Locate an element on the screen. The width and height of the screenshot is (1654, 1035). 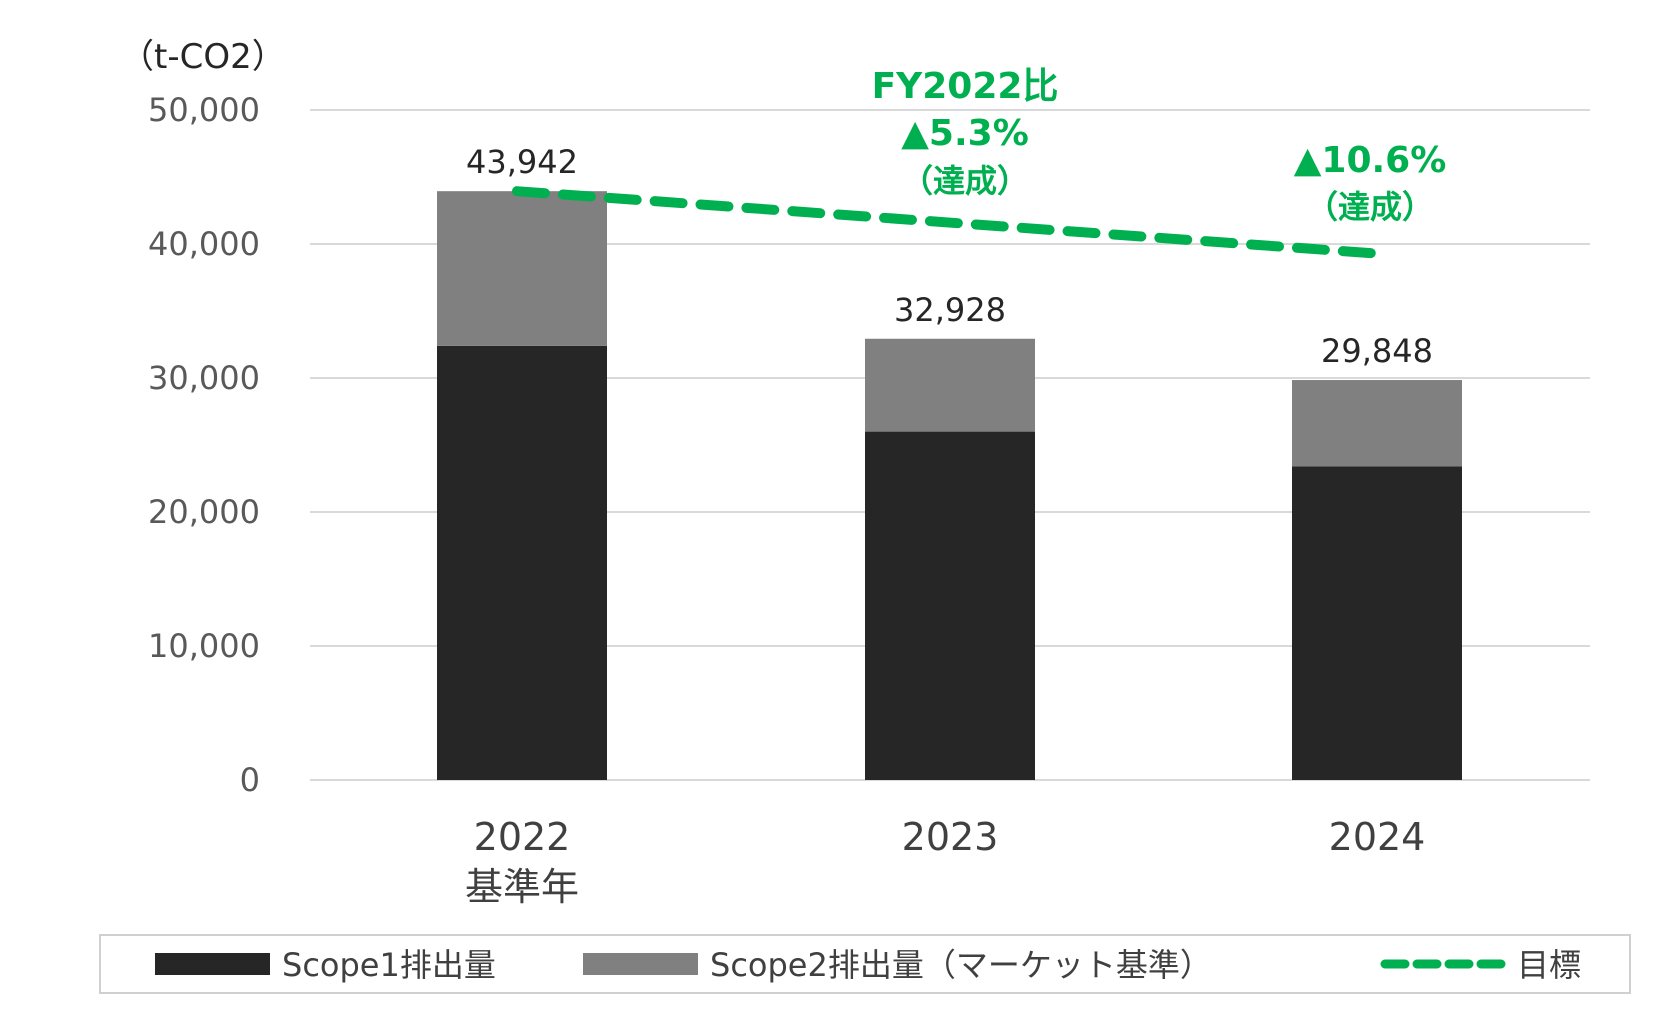
target-line is located at coordinates (947, 222).